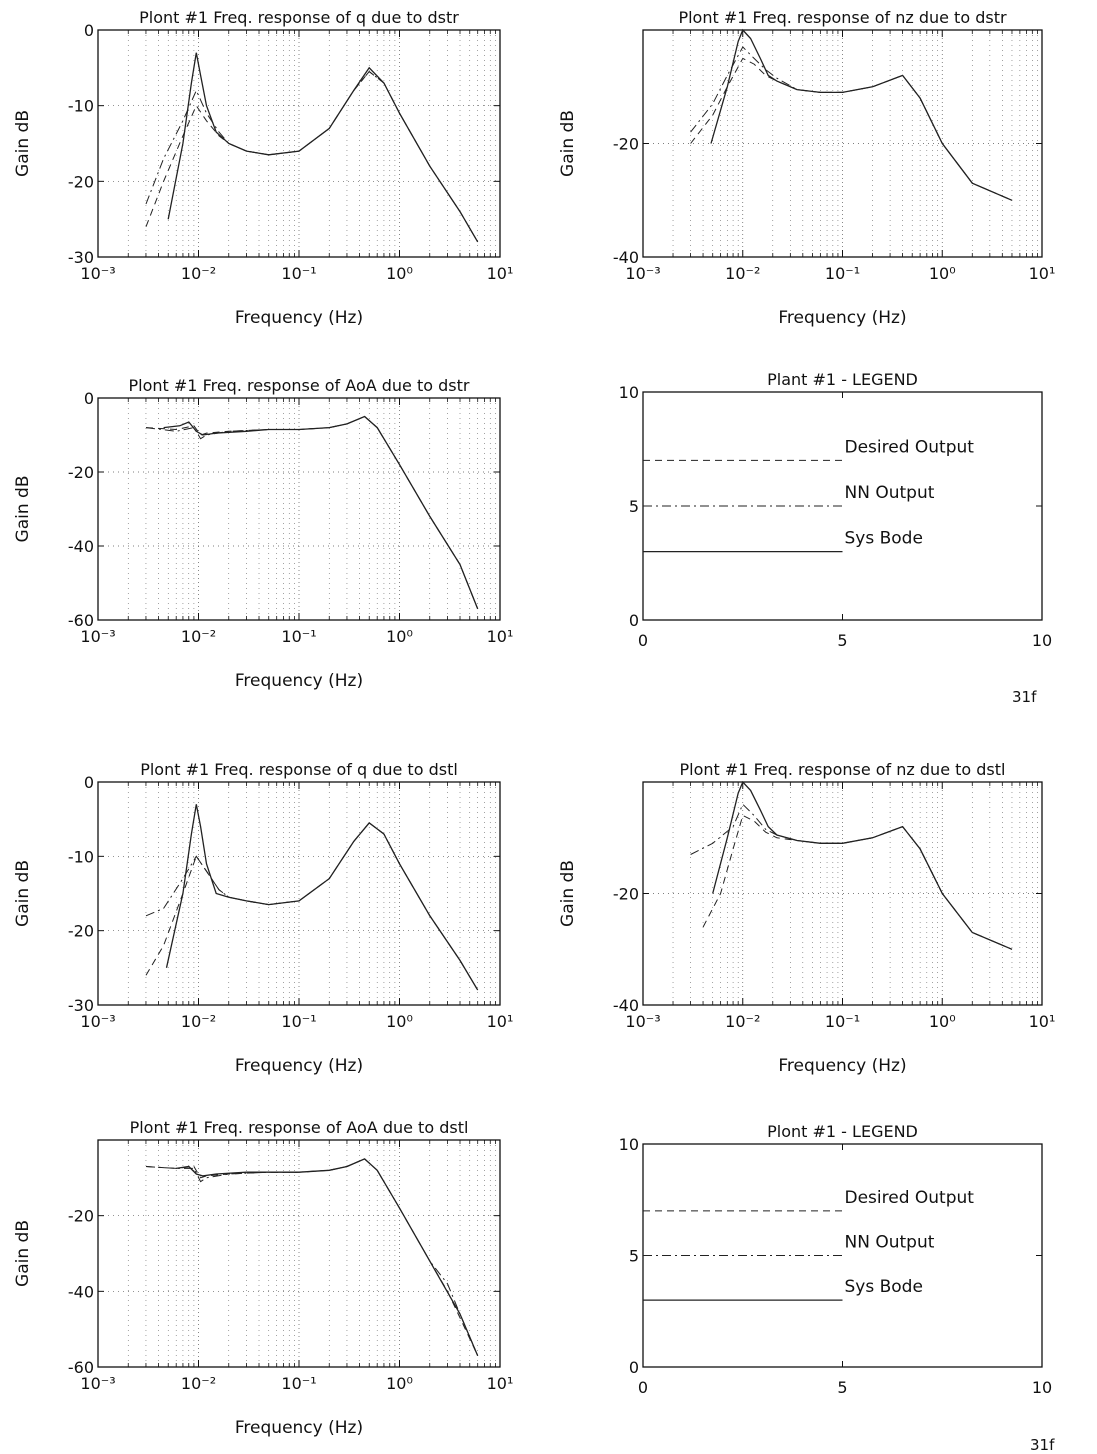 The width and height of the screenshot is (1097, 1454). Describe the element at coordinates (1042, 1445) in the screenshot. I see `page-label-bottom: 31f` at that location.